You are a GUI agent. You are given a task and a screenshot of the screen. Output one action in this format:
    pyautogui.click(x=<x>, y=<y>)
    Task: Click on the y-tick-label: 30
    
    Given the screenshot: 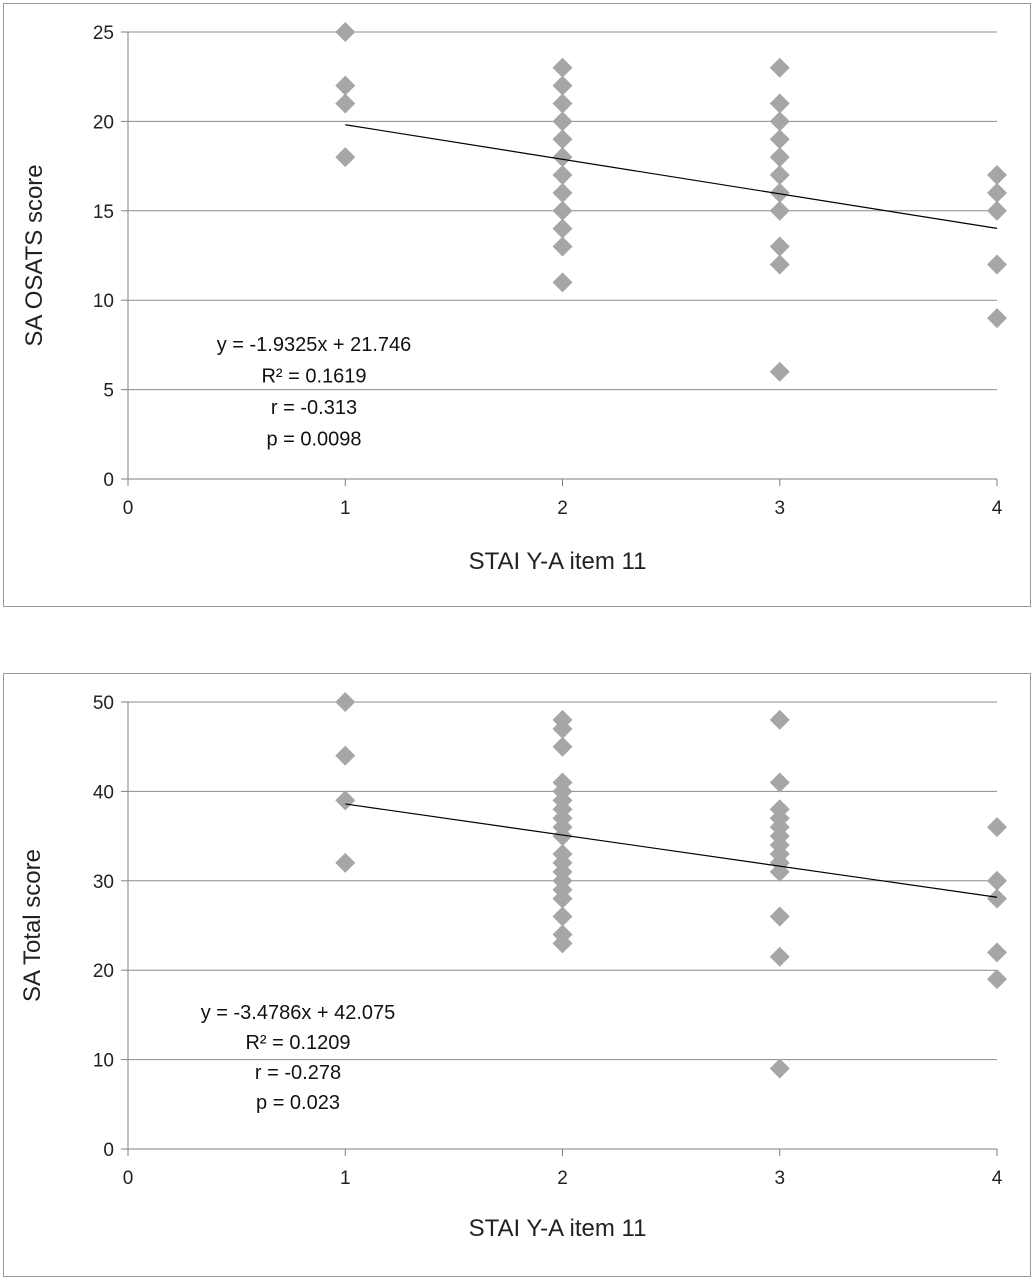 What is the action you would take?
    pyautogui.click(x=103, y=882)
    